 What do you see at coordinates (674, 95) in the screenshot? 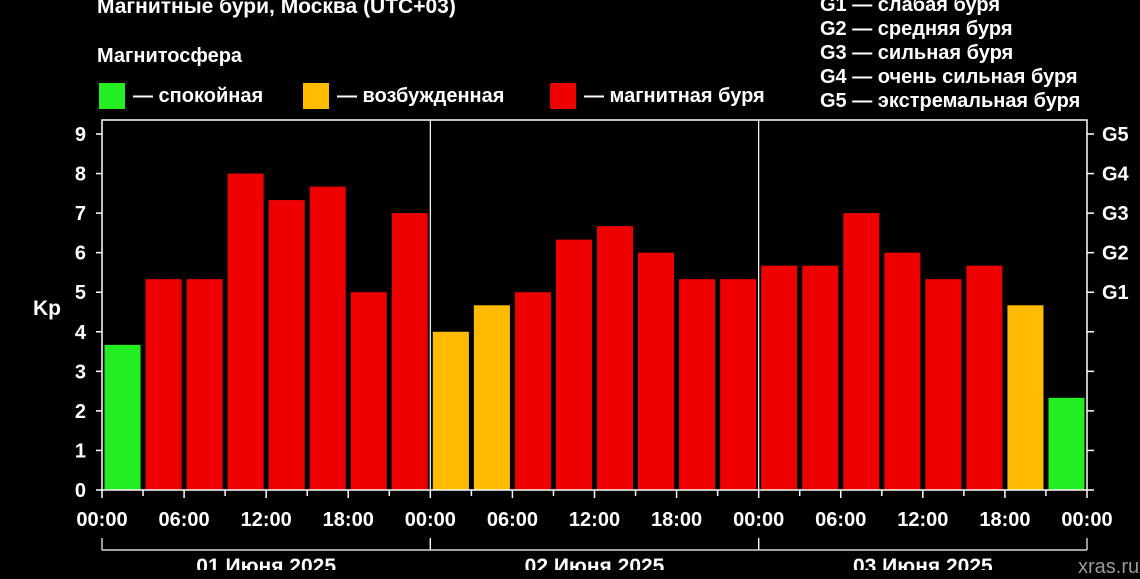
I see `legend-label-storm: — магнитная буря` at bounding box center [674, 95].